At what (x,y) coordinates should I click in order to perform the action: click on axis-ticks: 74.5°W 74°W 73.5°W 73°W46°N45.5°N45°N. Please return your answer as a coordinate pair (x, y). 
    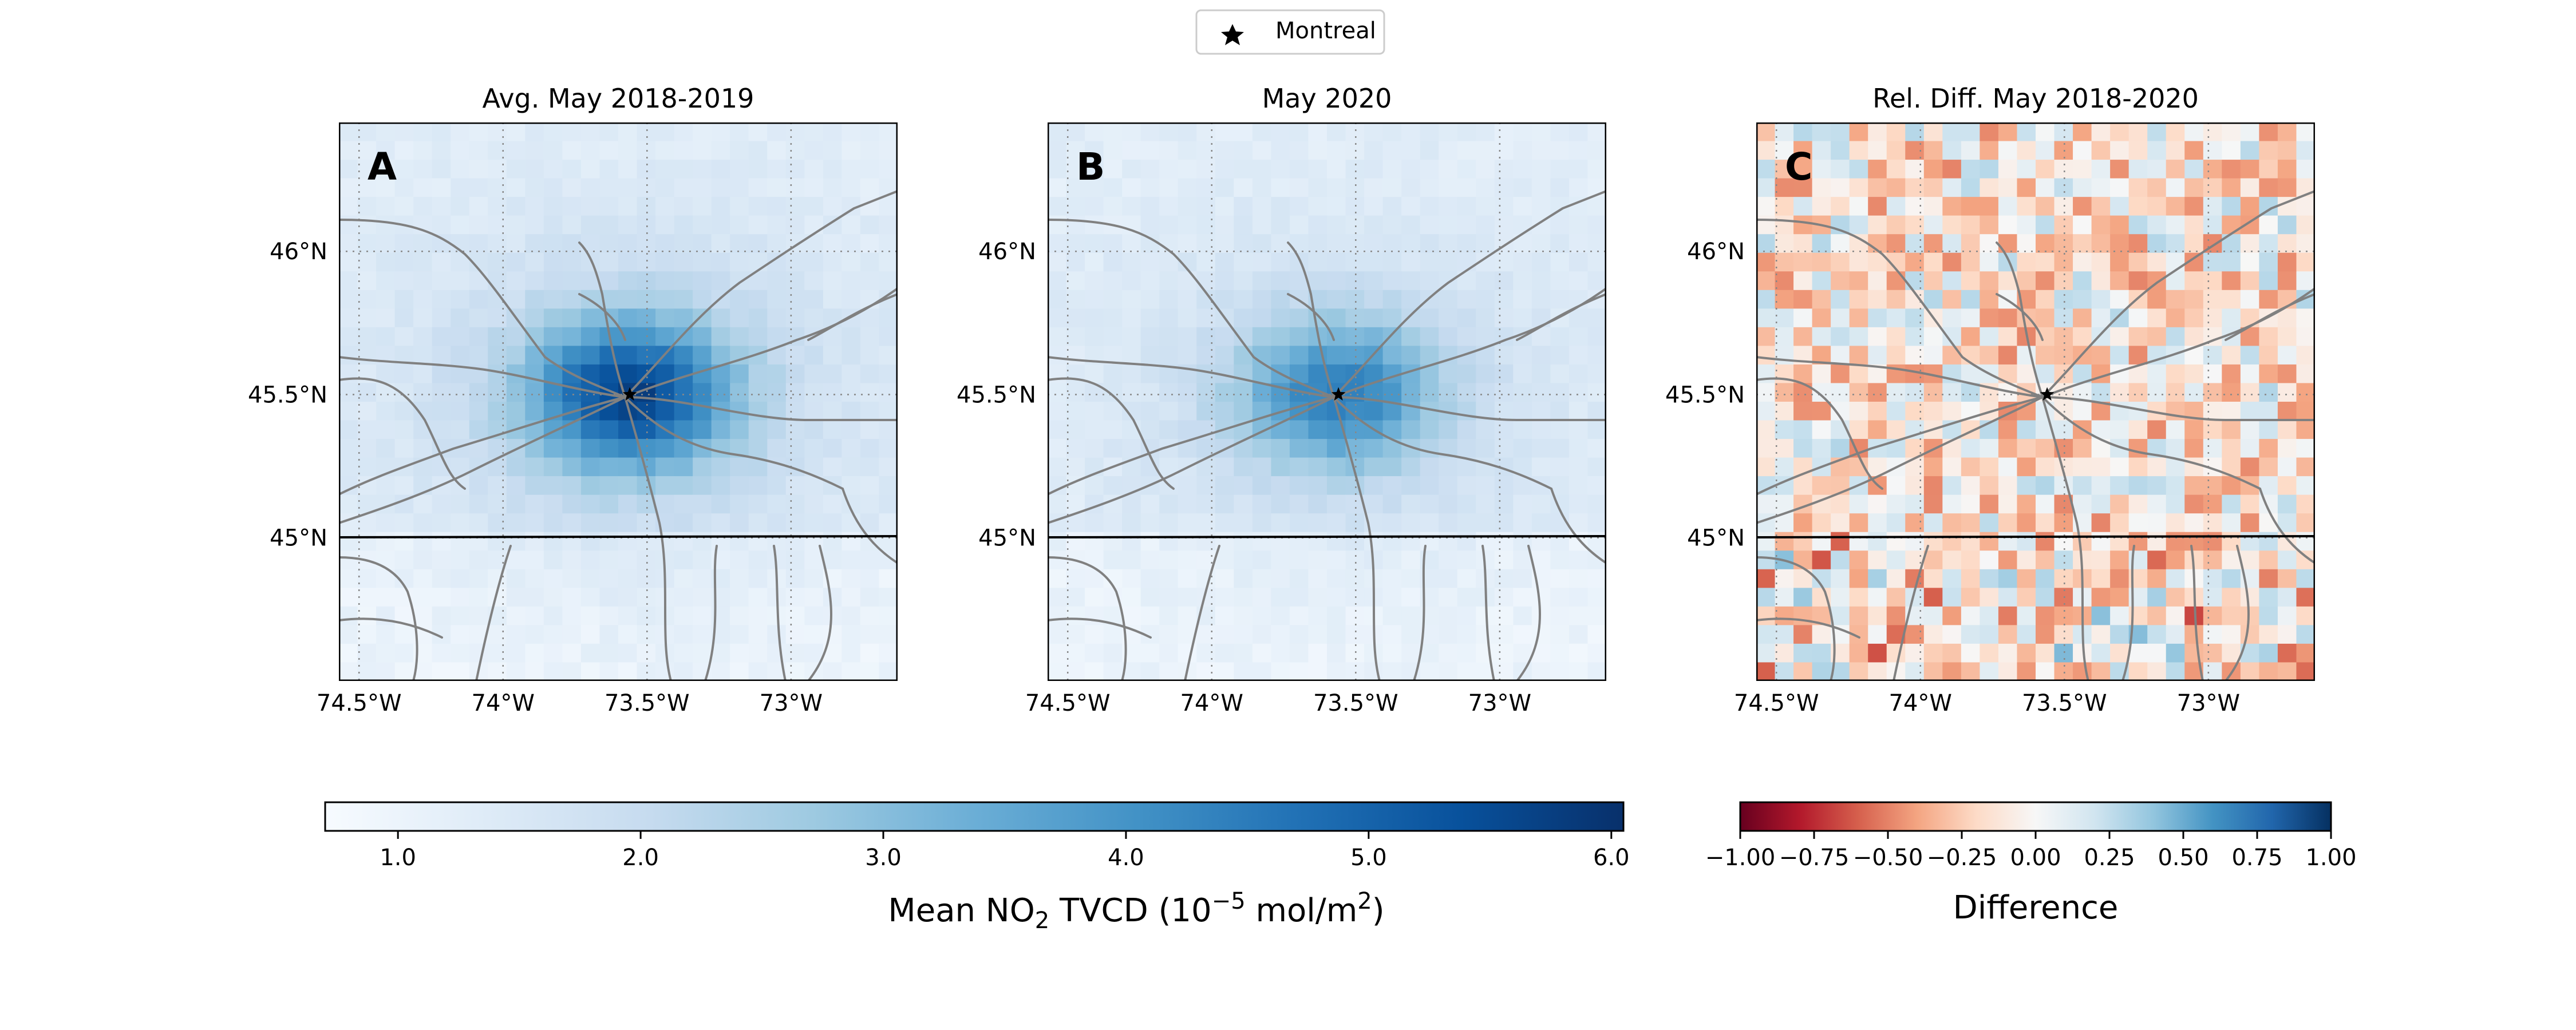
    Looking at the image, I should click on (1244, 477).